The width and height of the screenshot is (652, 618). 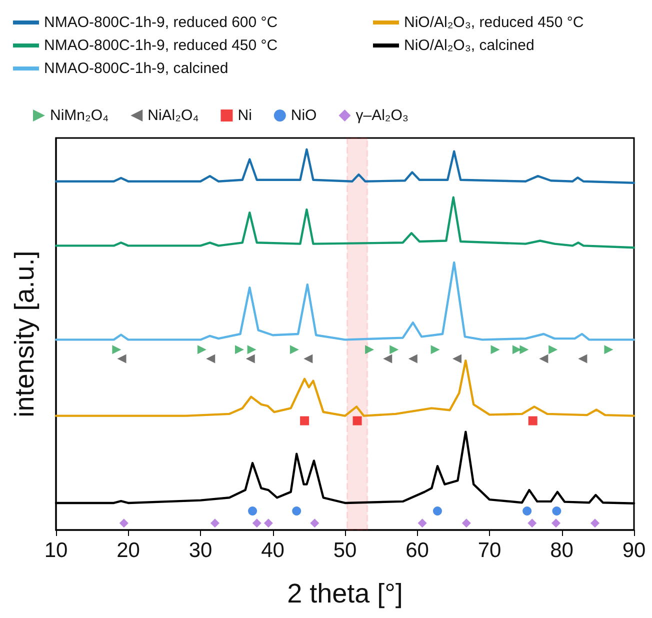 I want to click on x-tick-label: 50, so click(x=345, y=550).